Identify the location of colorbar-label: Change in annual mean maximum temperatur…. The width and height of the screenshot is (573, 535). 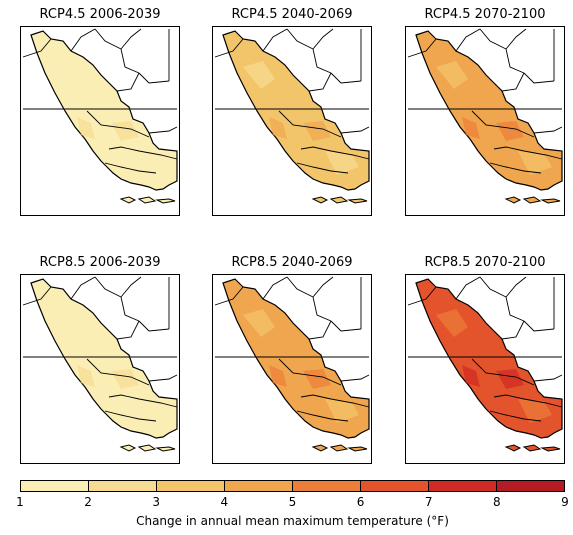
(292, 521).